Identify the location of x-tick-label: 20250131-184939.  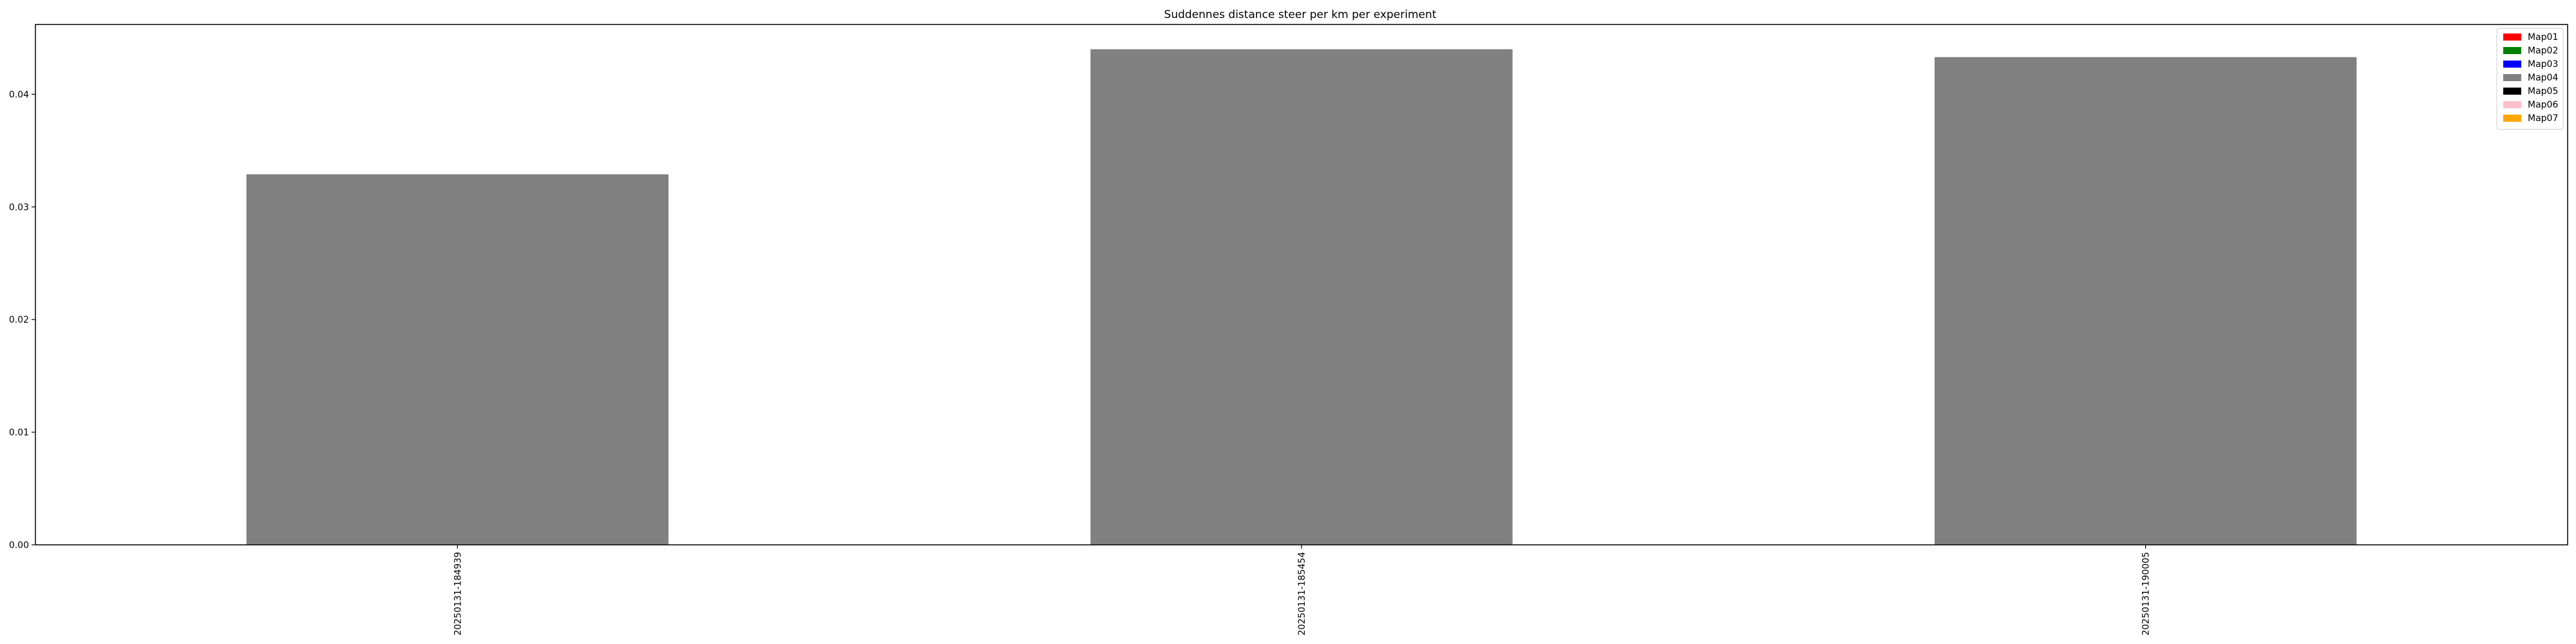
(458, 594).